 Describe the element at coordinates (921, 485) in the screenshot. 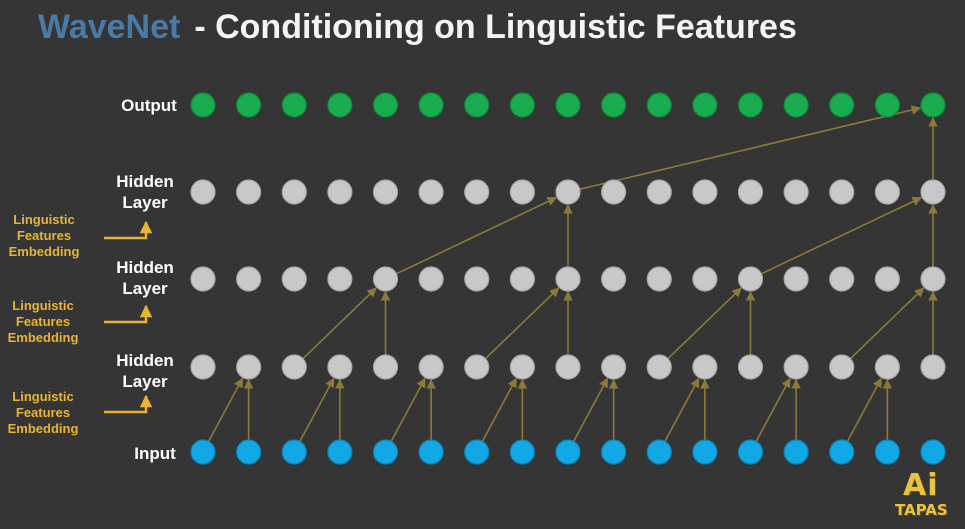

I see `logo-ai-text: Ai` at that location.